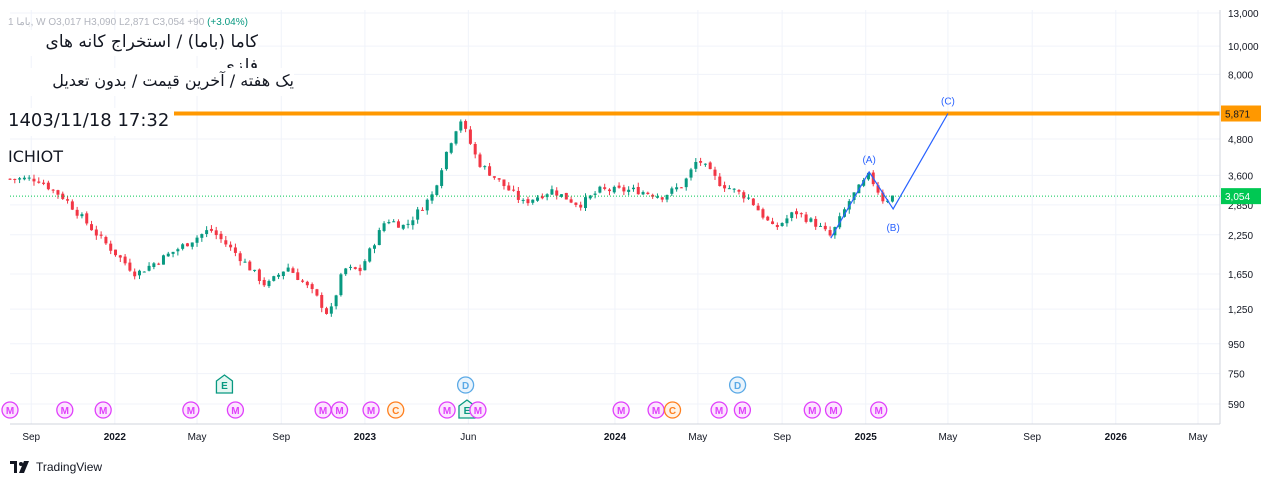 This screenshot has width=1282, height=486. Describe the element at coordinates (19, 467) in the screenshot. I see `tradingview-logo-icon` at that location.